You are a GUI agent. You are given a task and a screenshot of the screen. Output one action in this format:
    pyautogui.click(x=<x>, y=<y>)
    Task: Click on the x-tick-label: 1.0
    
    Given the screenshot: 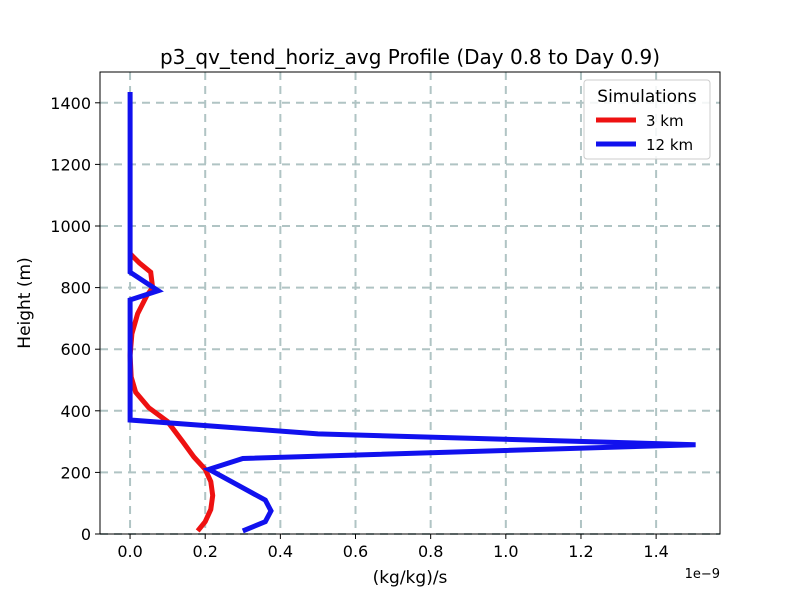 What is the action you would take?
    pyautogui.click(x=505, y=551)
    